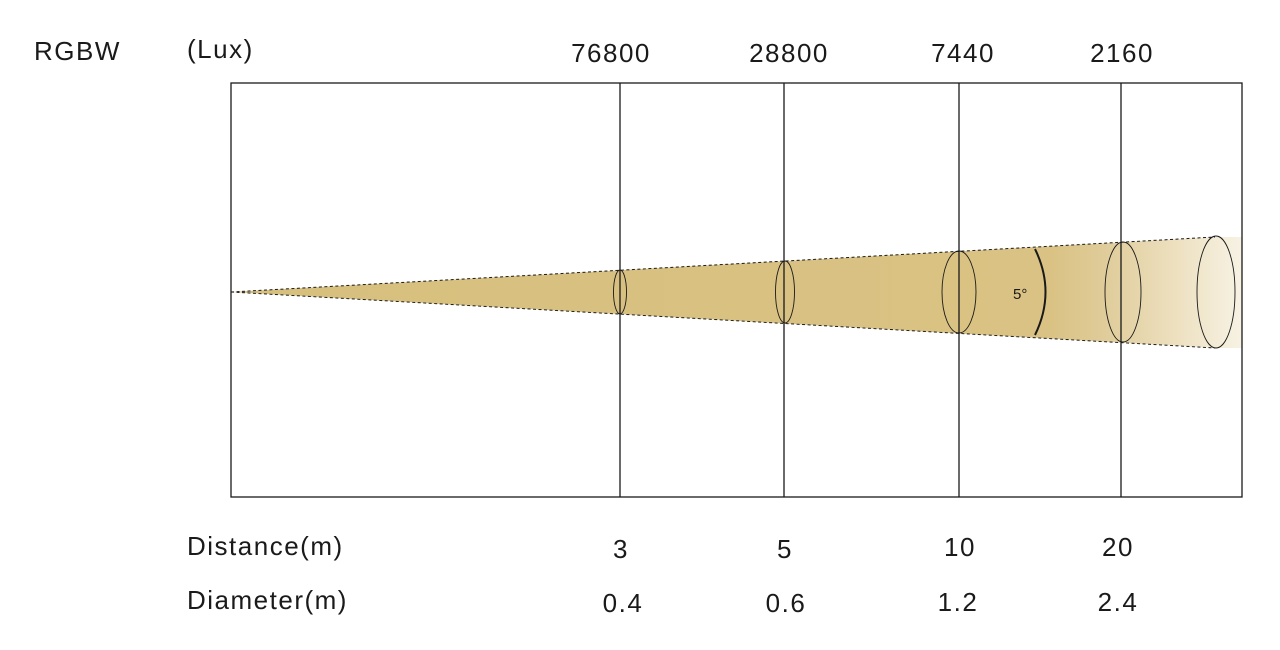 The image size is (1280, 650). I want to click on light-beam, so click(736, 292).